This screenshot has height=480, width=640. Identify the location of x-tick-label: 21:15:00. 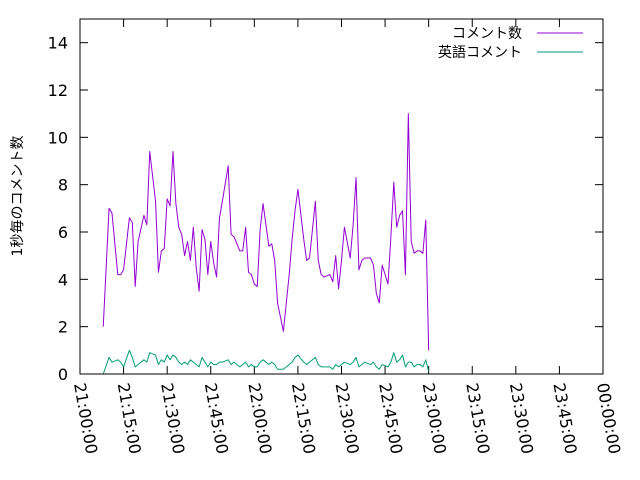
(129, 418).